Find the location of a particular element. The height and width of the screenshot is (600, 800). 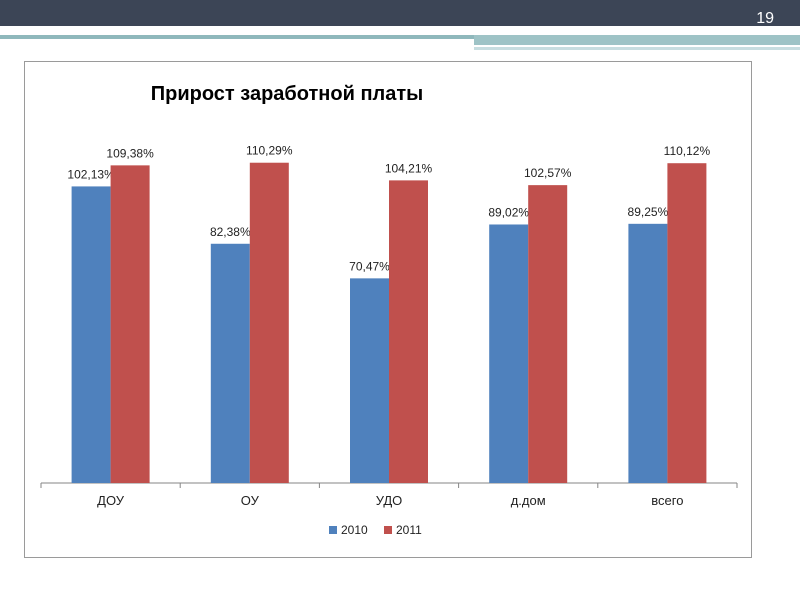

deco-teal-line is located at coordinates (400, 37).